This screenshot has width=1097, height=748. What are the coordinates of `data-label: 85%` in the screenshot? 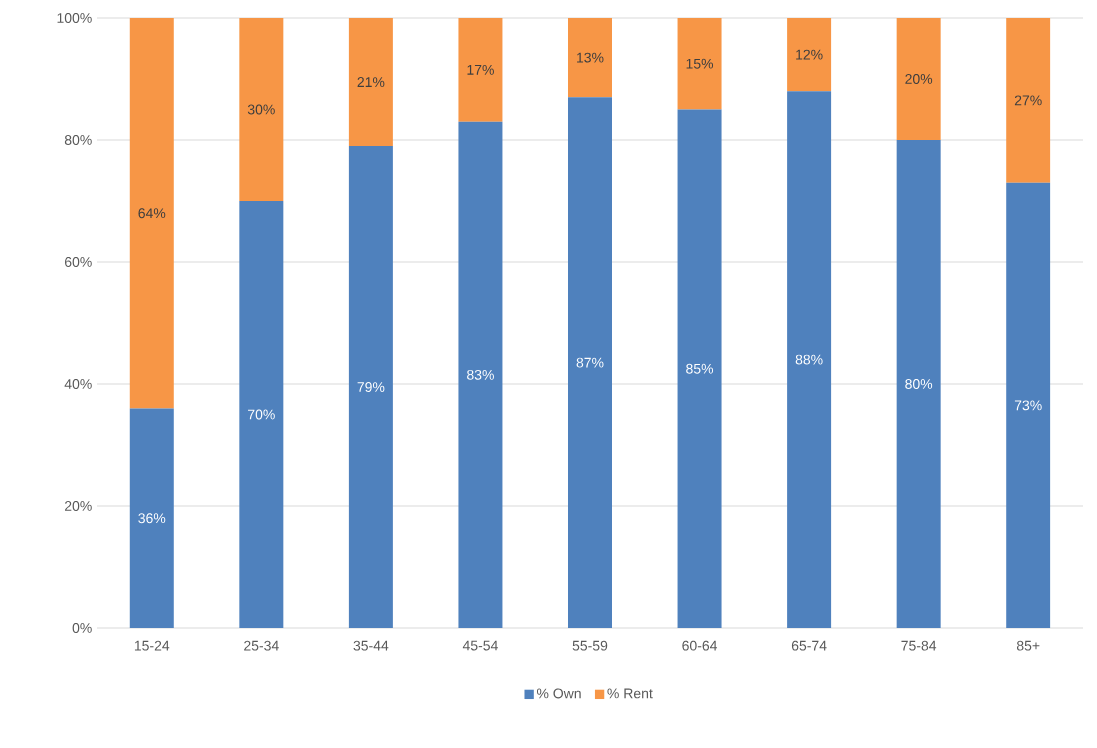 It's located at (700, 368).